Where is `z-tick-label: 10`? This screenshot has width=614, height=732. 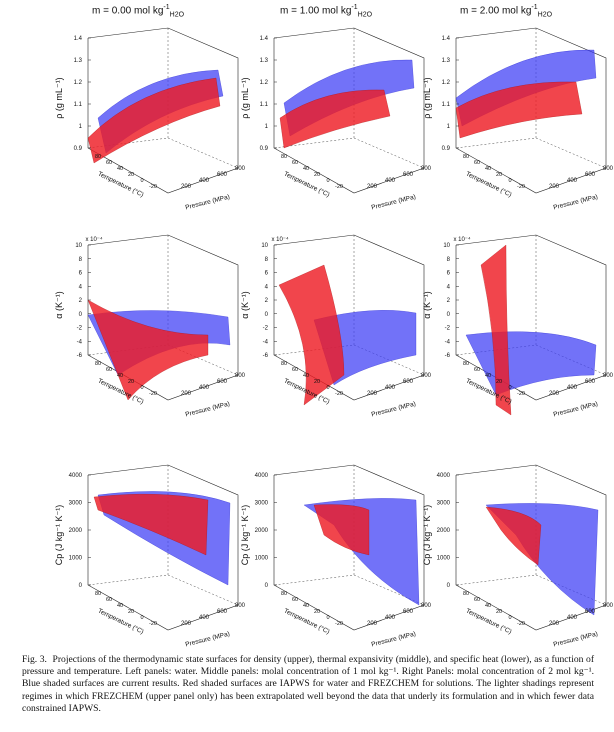
z-tick-label: 10 is located at coordinates (78, 246).